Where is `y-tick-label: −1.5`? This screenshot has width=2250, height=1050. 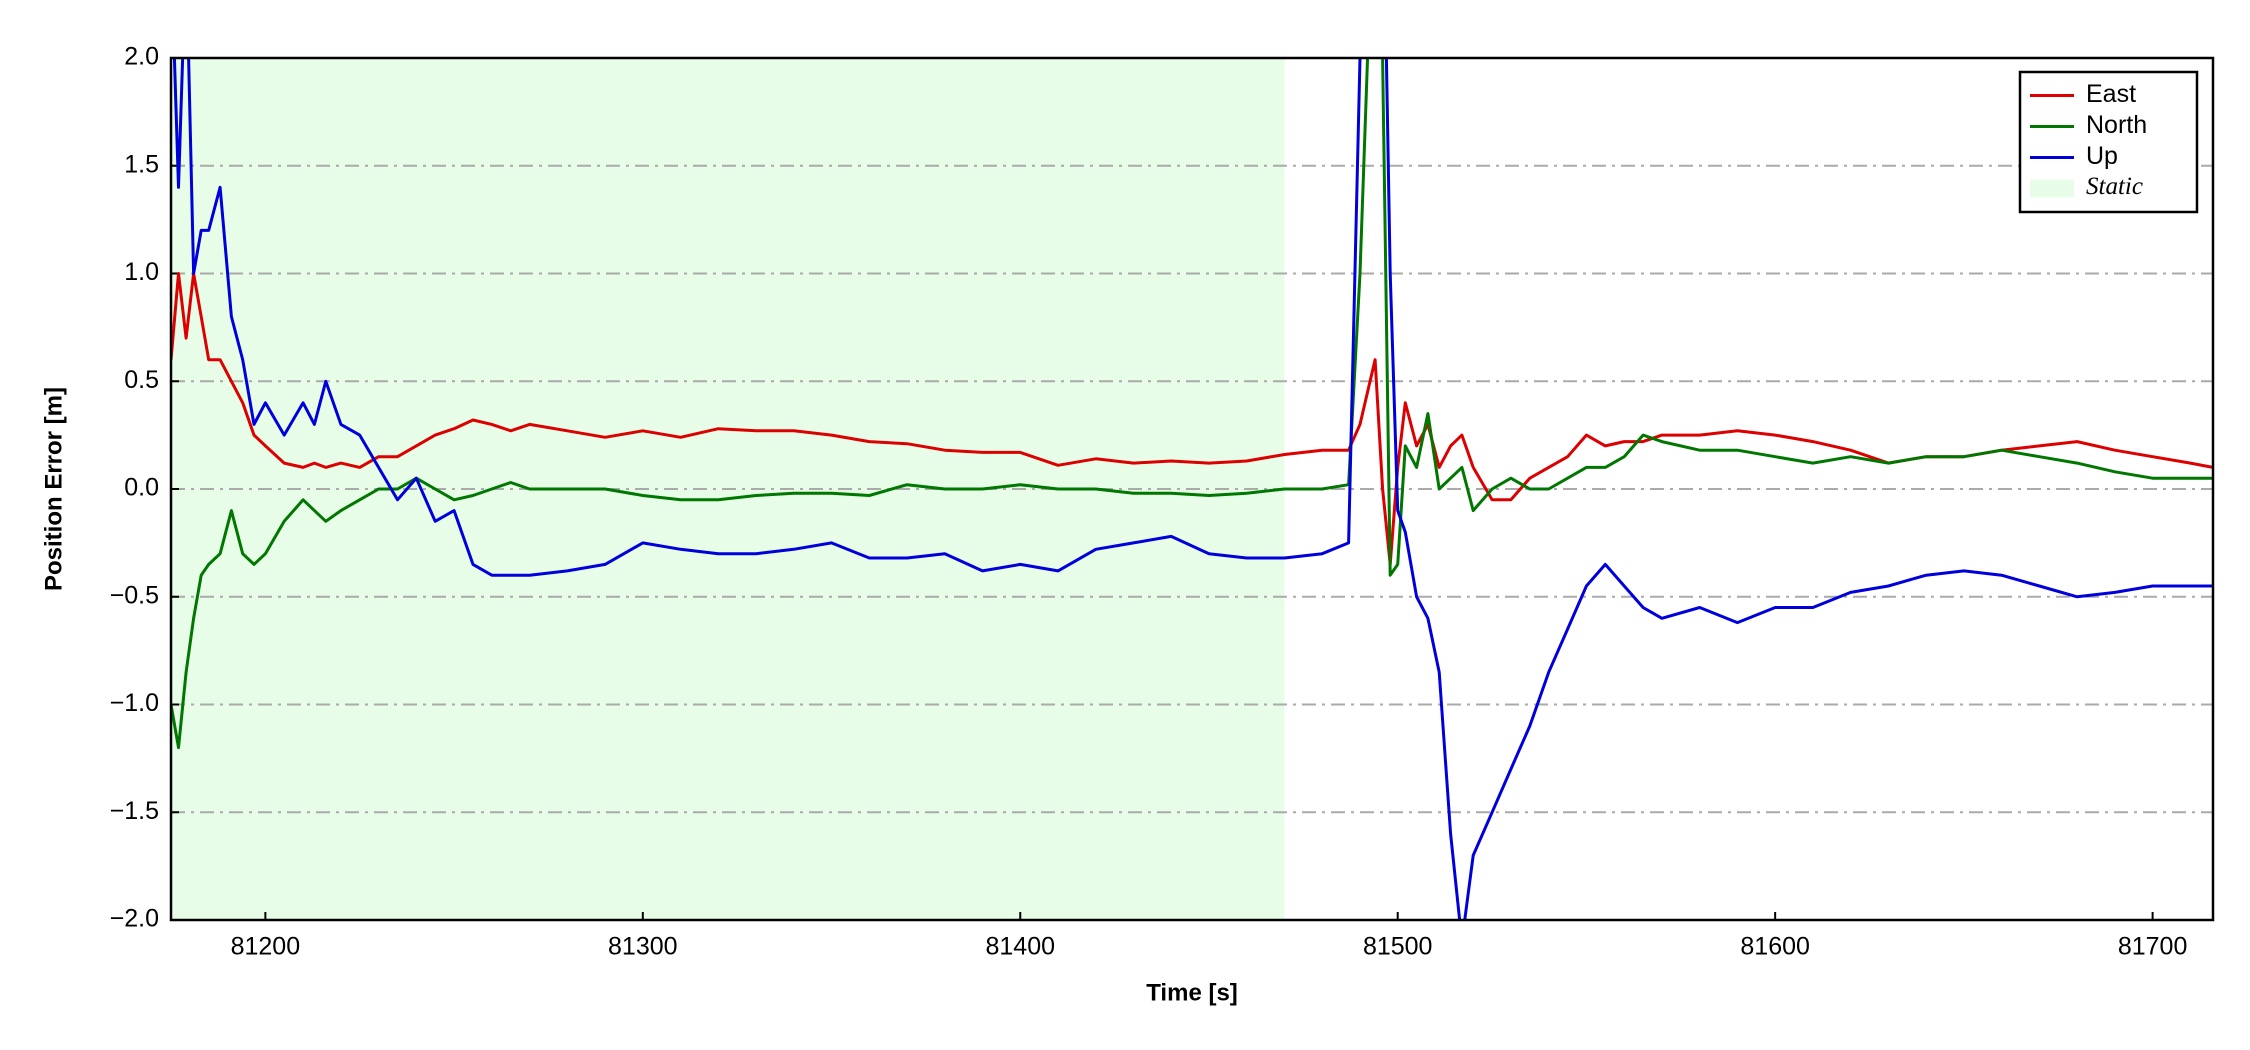 y-tick-label: −1.5 is located at coordinates (134, 811).